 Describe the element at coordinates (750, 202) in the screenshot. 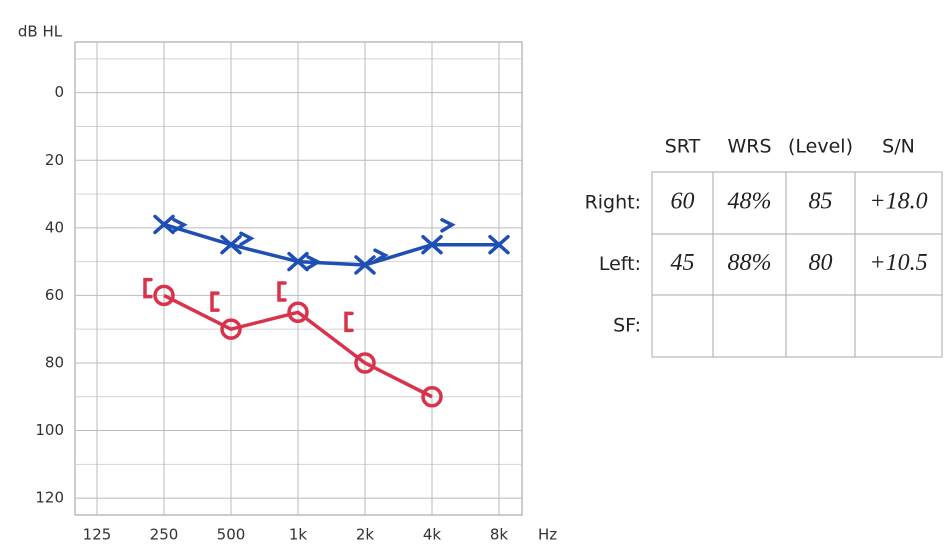

I see `cell-value: 48%` at that location.